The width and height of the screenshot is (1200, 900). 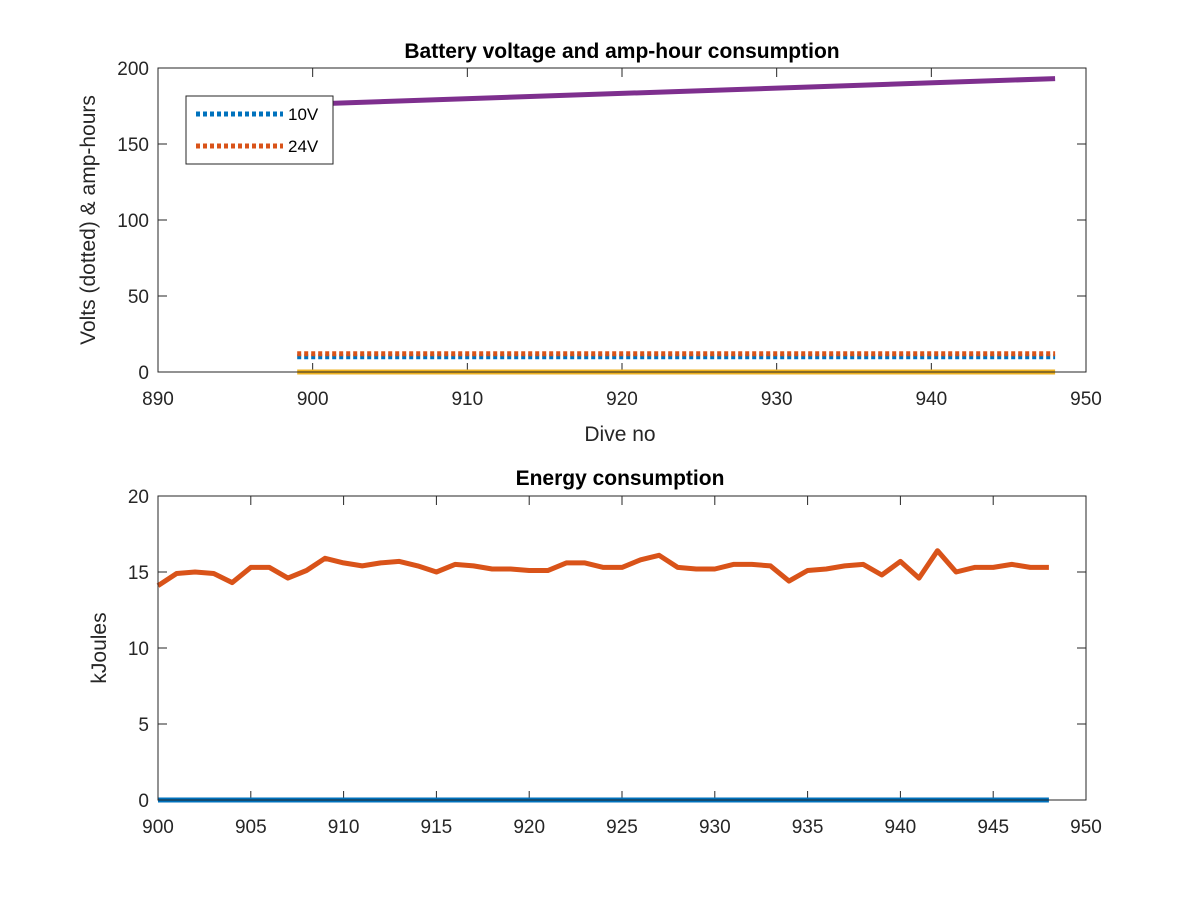 What do you see at coordinates (99, 647) in the screenshot?
I see `bottom-y-axis-label: kJoules` at bounding box center [99, 647].